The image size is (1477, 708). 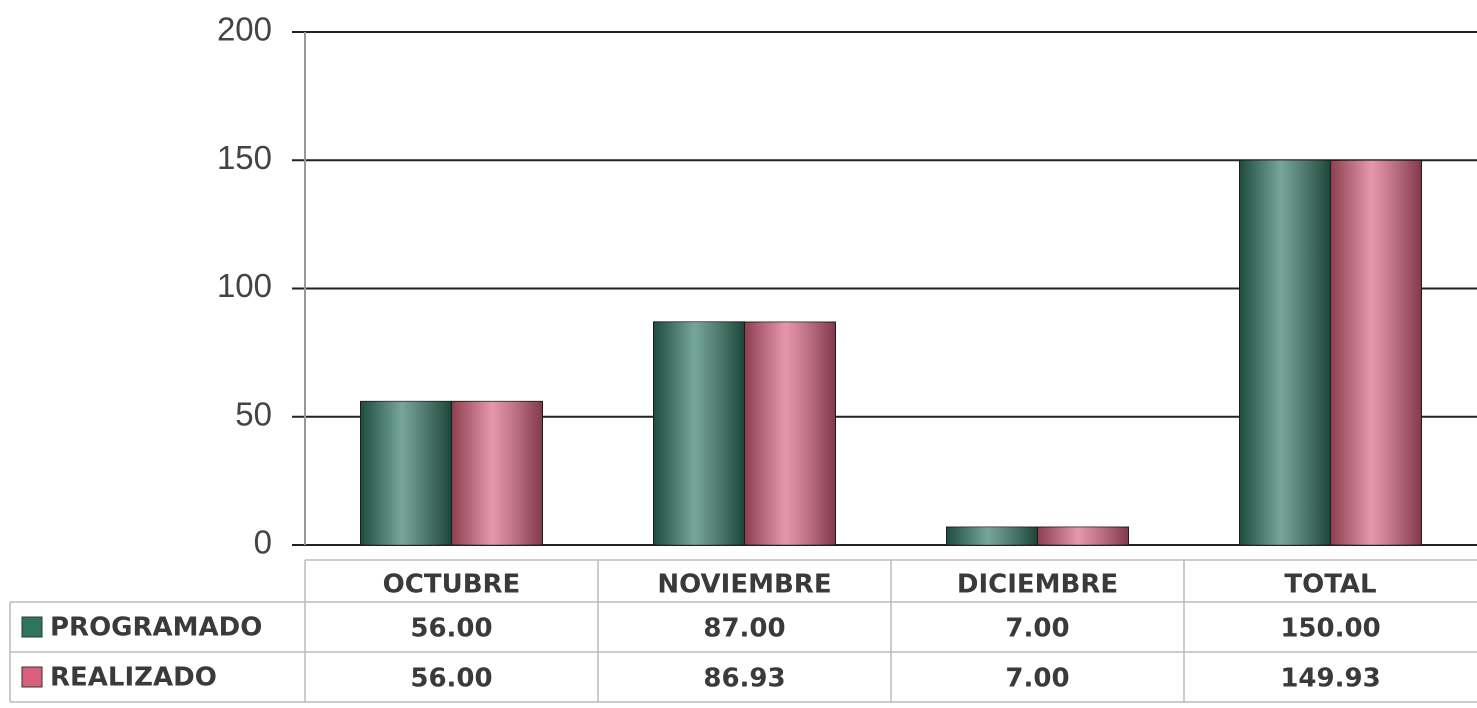 What do you see at coordinates (1330, 629) in the screenshot?
I see `data-label: 150.00` at bounding box center [1330, 629].